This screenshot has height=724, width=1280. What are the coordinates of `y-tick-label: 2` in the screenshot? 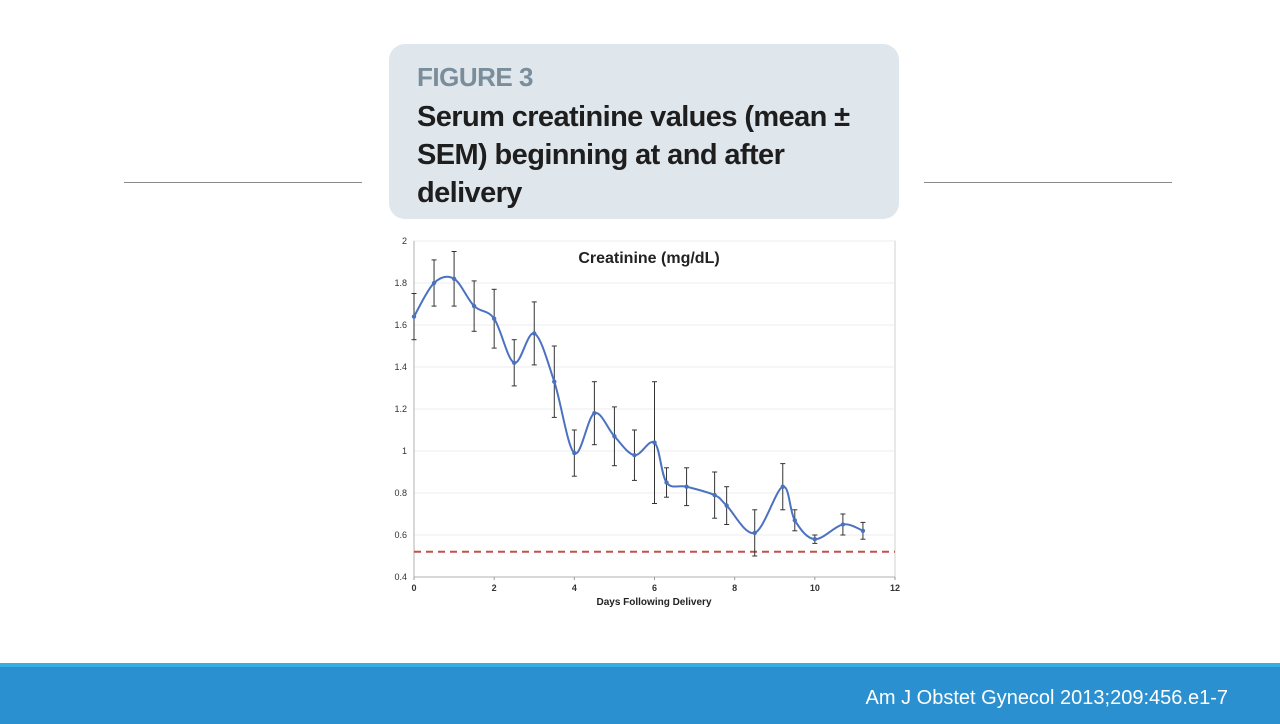 It's located at (404, 241).